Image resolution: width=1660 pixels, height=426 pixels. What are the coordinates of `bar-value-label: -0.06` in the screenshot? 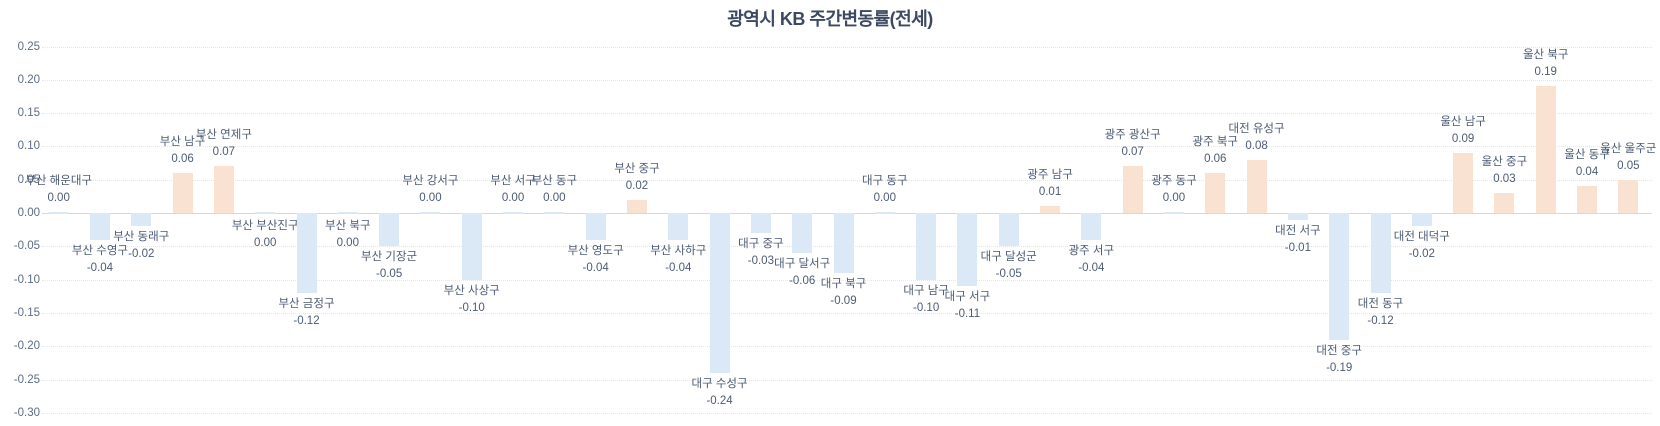 It's located at (802, 280).